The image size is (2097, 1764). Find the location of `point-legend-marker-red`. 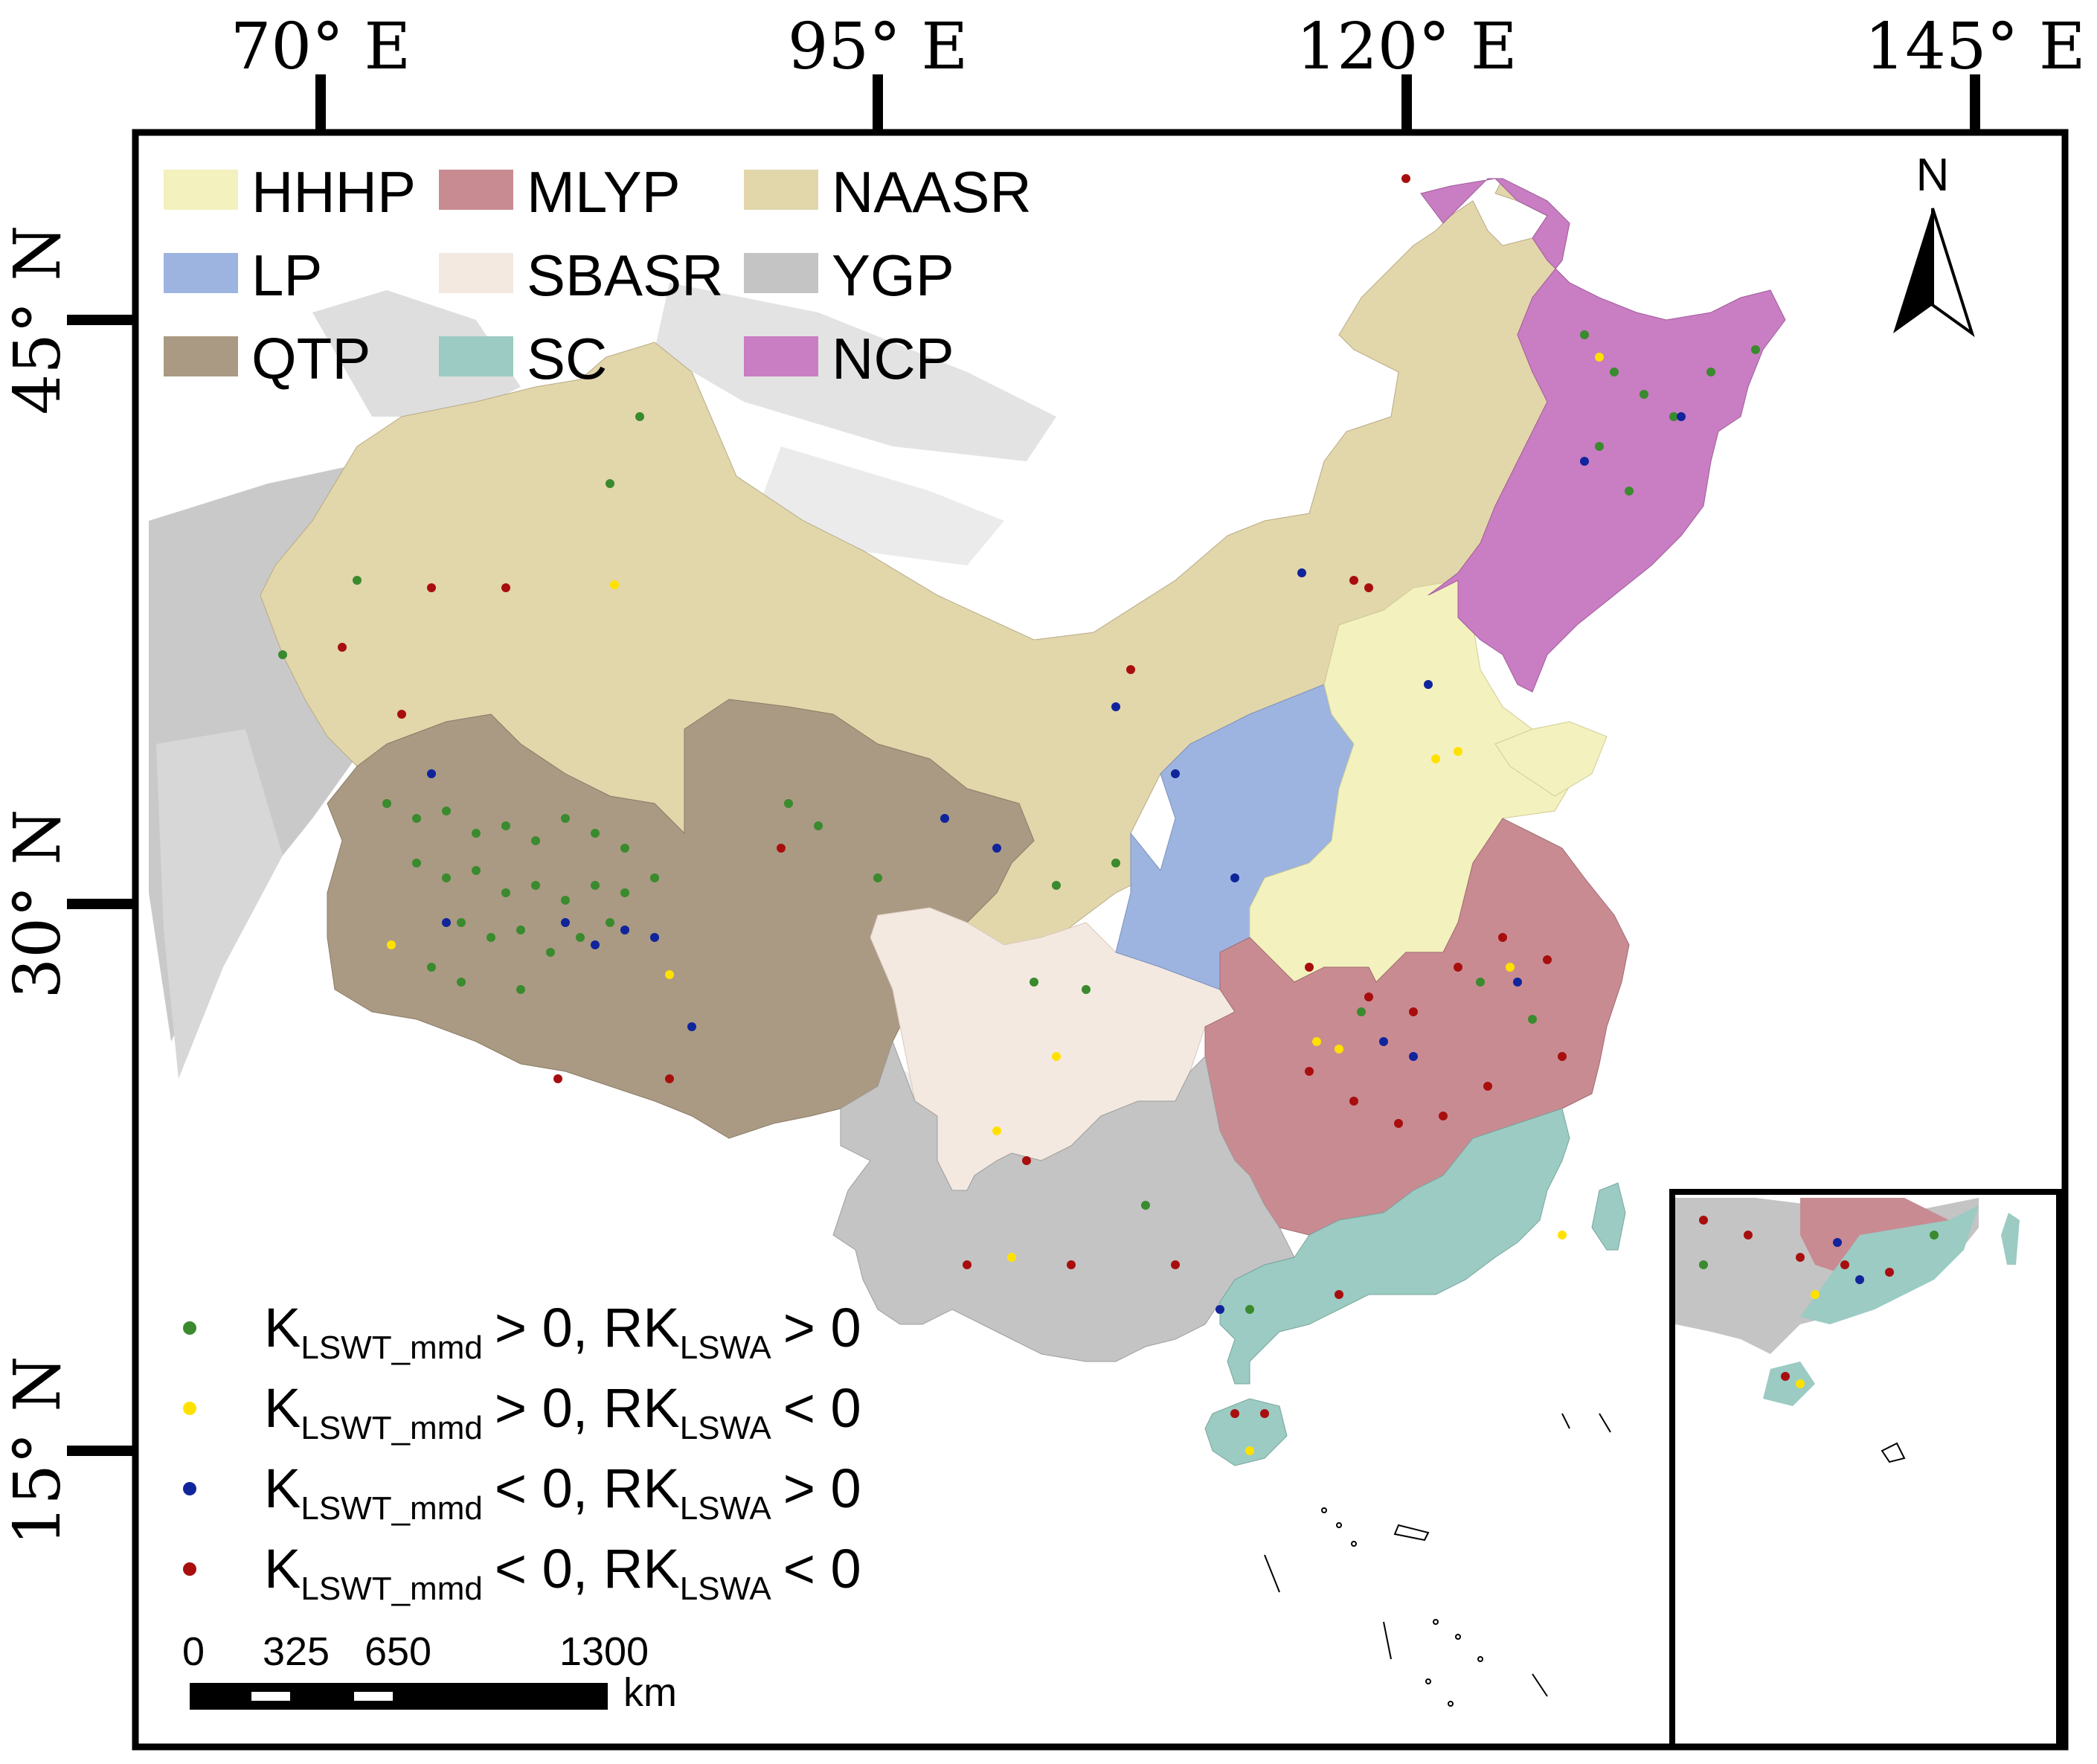

point-legend-marker-red is located at coordinates (189, 1569).